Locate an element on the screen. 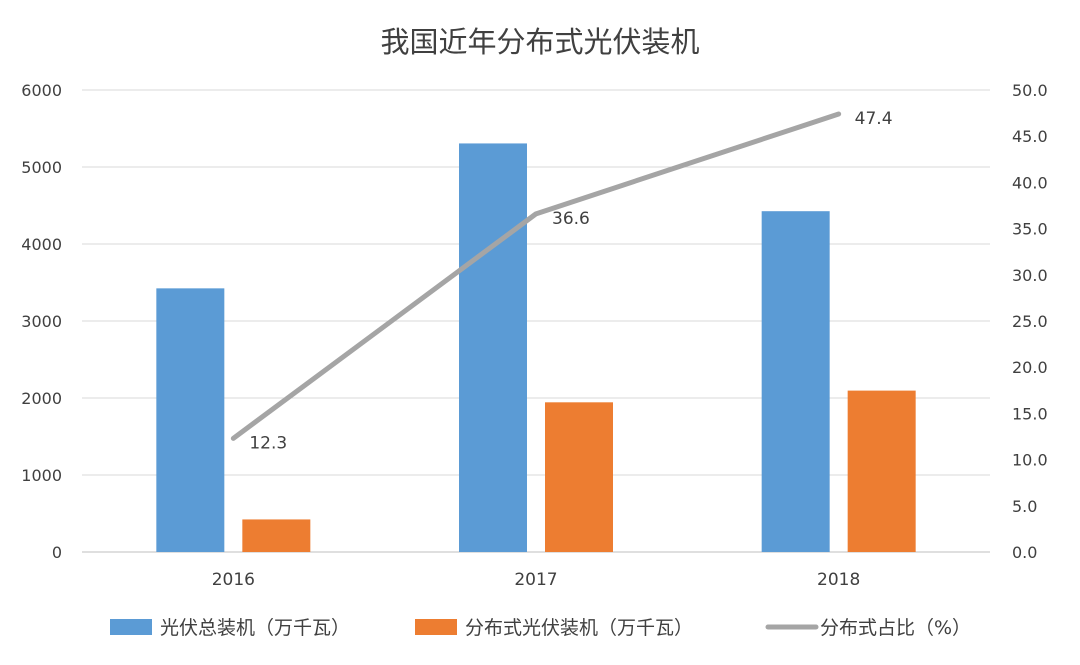  right-axis-tick-label: 5.0 is located at coordinates (1024, 506).